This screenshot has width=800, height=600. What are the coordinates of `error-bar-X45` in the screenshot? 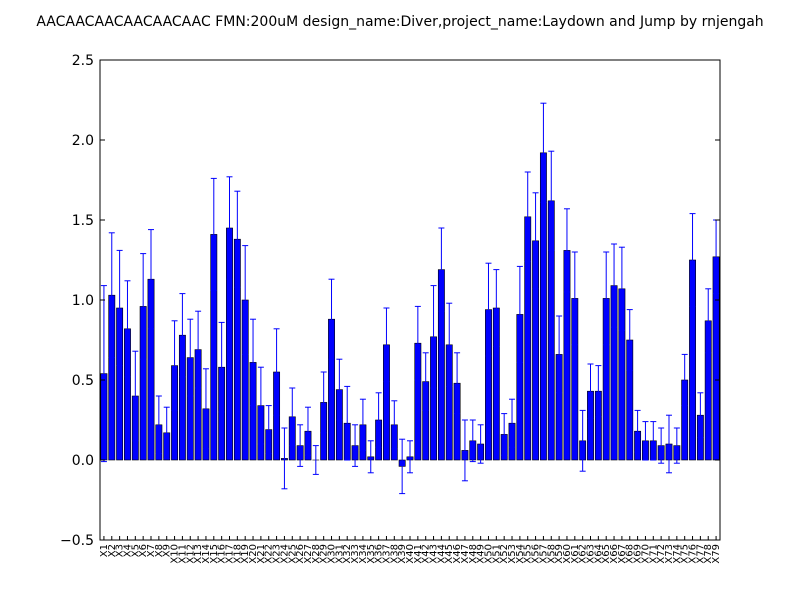 It's located at (449, 344).